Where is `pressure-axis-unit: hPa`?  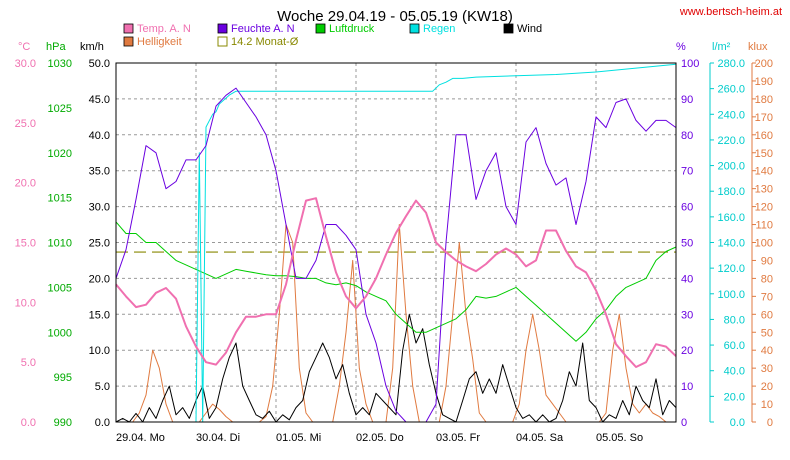 pressure-axis-unit: hPa is located at coordinates (56, 47).